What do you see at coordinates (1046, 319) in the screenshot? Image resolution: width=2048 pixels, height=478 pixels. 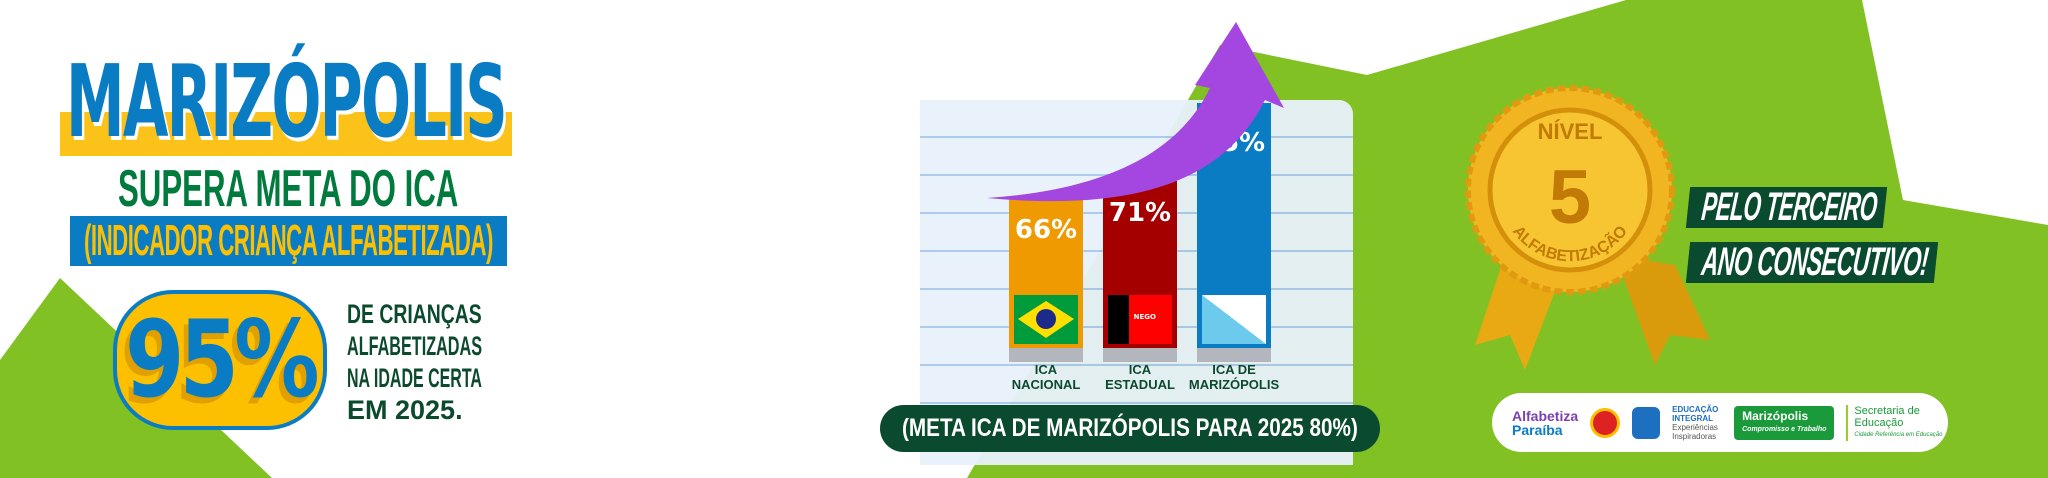 I see `brasil-flag-icon` at bounding box center [1046, 319].